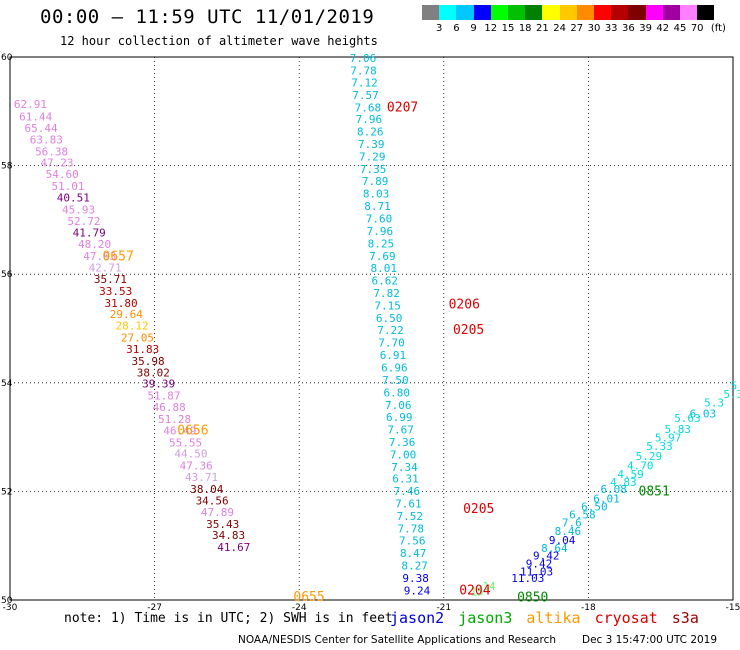 Image resolution: width=740 pixels, height=650 pixels. I want to click on wave-height-value: 11.03, so click(536, 572).